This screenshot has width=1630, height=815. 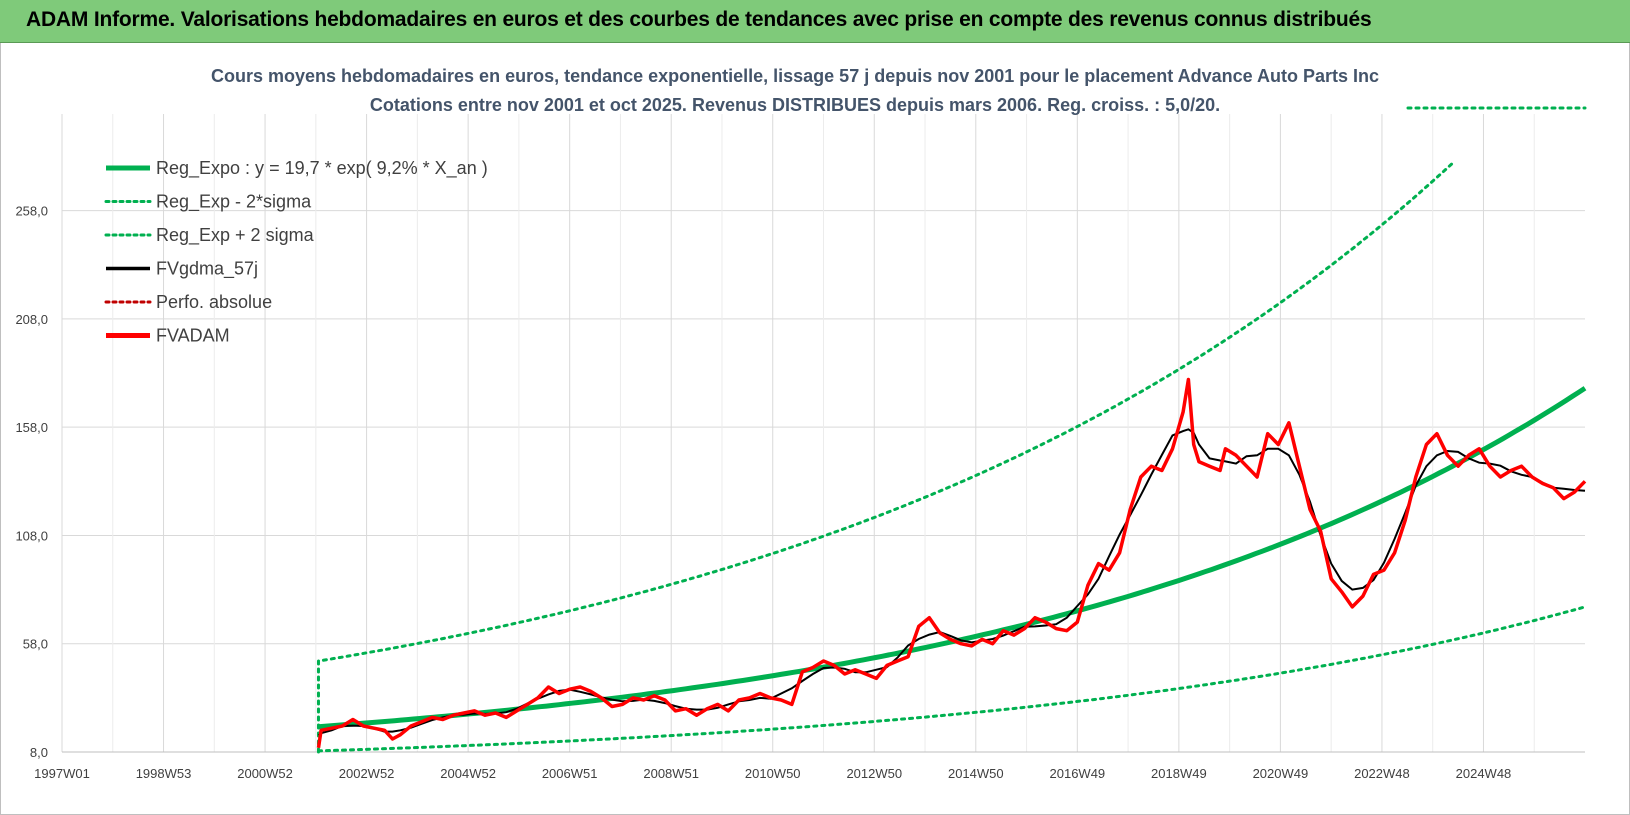 What do you see at coordinates (671, 773) in the screenshot?
I see `x-tick-label: 2008W51` at bounding box center [671, 773].